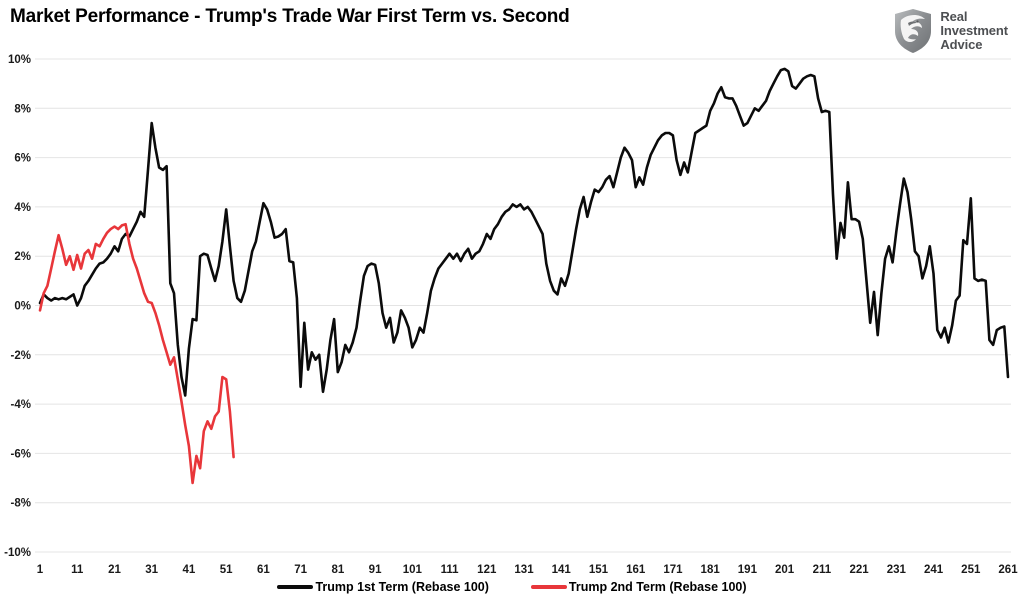  I want to click on ria-logo-line2: Investment, so click(974, 30).